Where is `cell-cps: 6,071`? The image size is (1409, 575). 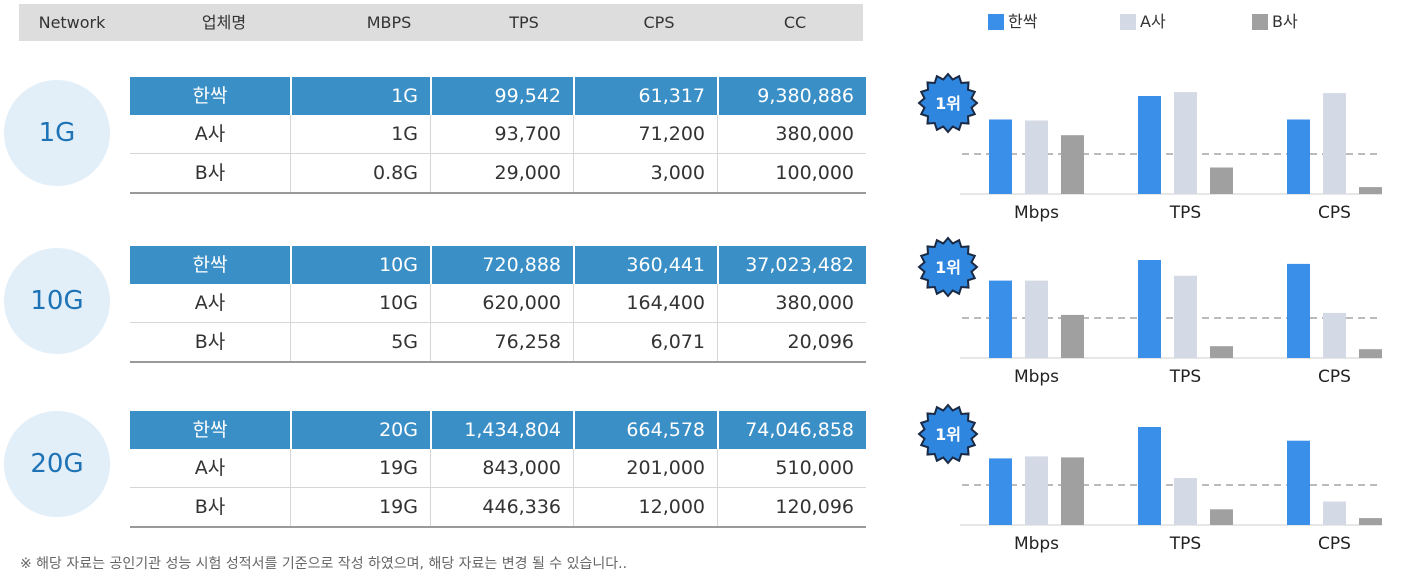 cell-cps: 6,071 is located at coordinates (645, 342).